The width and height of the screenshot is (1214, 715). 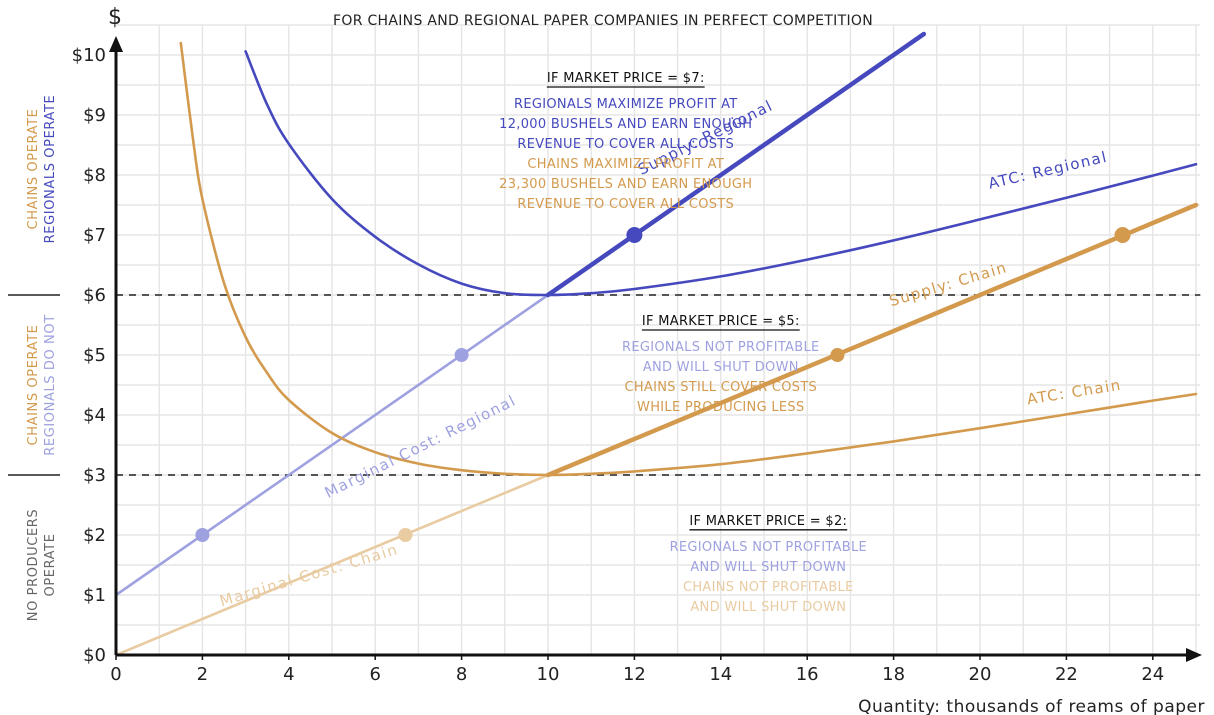 I want to click on annotation-line: CHAINS MAXIMIZE PROFIT AT, so click(x=625, y=164).